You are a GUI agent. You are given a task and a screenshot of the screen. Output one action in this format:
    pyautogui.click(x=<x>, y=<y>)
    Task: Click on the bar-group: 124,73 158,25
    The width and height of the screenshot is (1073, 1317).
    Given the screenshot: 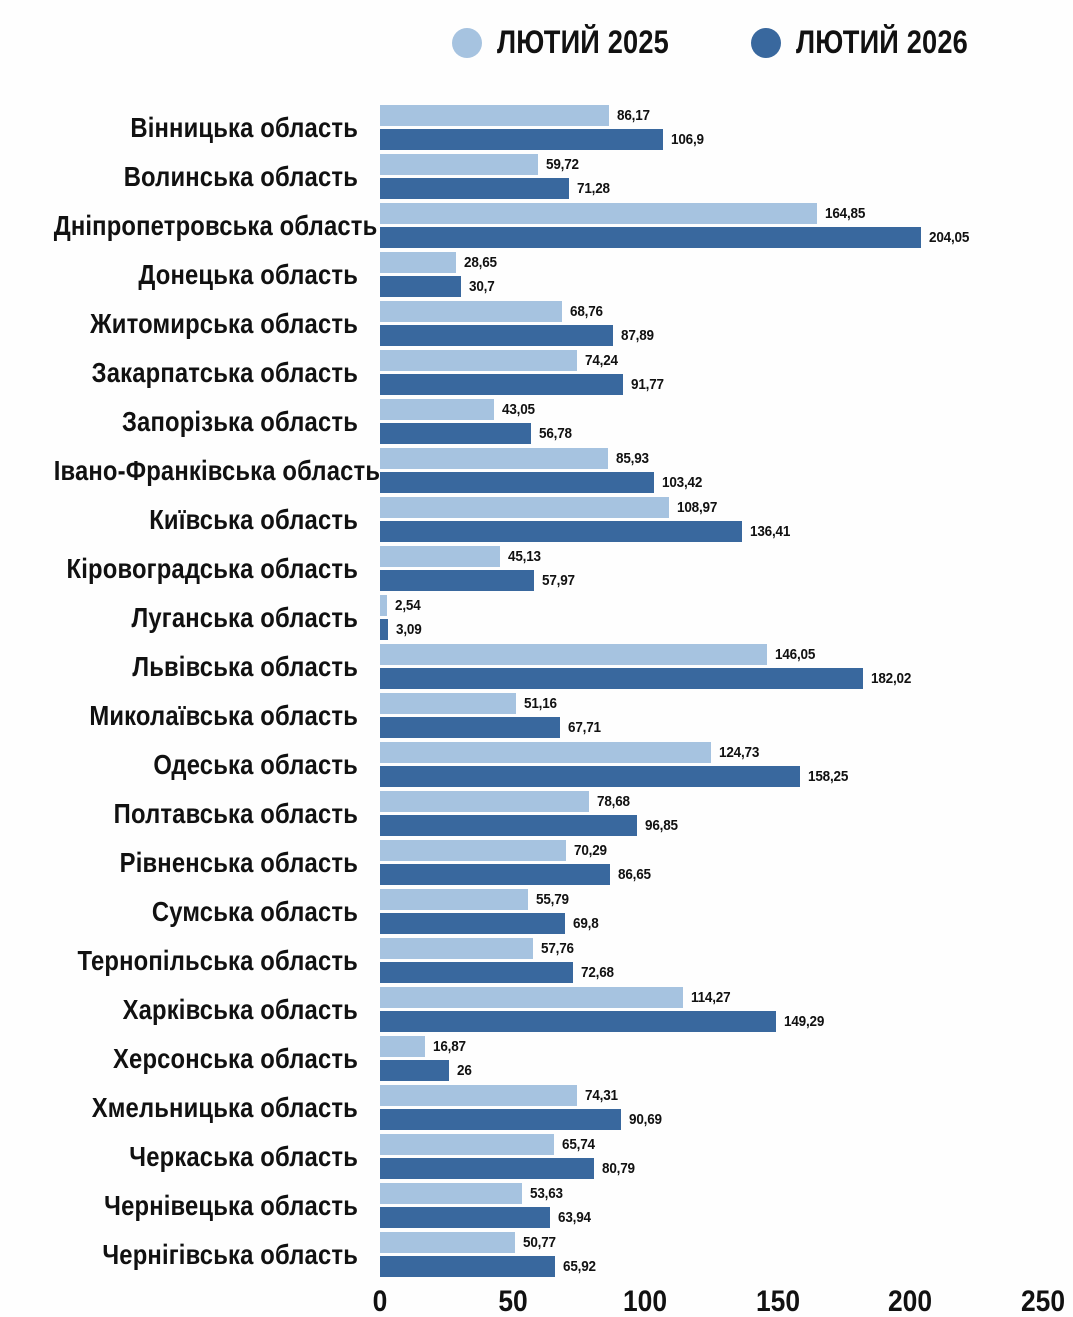 What is the action you would take?
    pyautogui.click(x=726, y=764)
    